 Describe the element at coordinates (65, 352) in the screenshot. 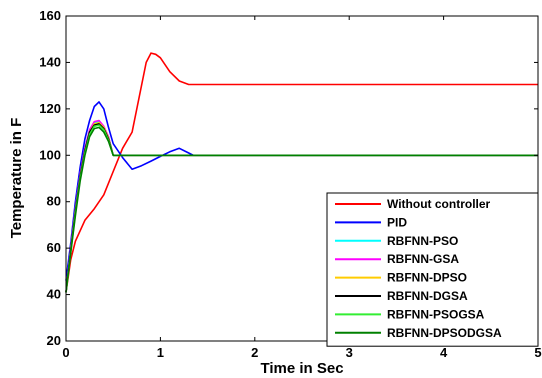

I see `x-tick-label: 0` at that location.